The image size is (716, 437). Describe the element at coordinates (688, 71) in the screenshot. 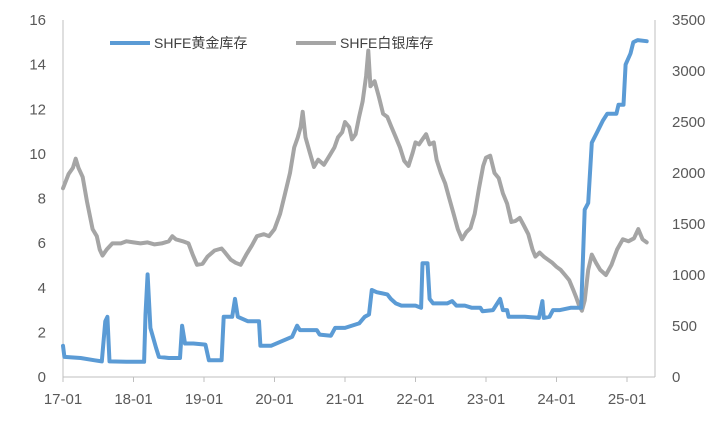

I see `y-right-tick-label: 3000` at that location.